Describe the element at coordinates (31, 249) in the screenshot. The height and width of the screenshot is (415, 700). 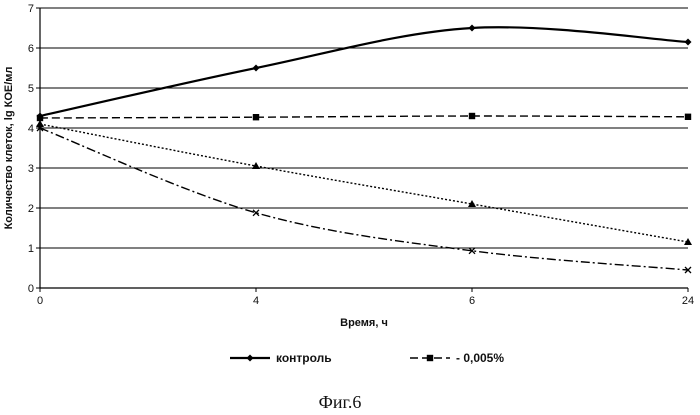
I see `y-tick-label: 1` at that location.